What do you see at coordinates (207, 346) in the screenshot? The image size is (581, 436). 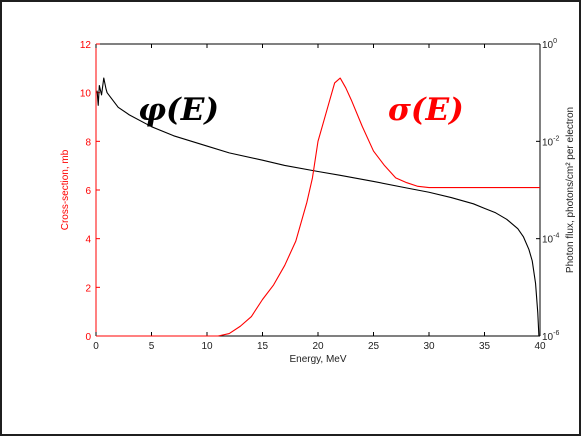 I see `x-tick-label: 10` at bounding box center [207, 346].